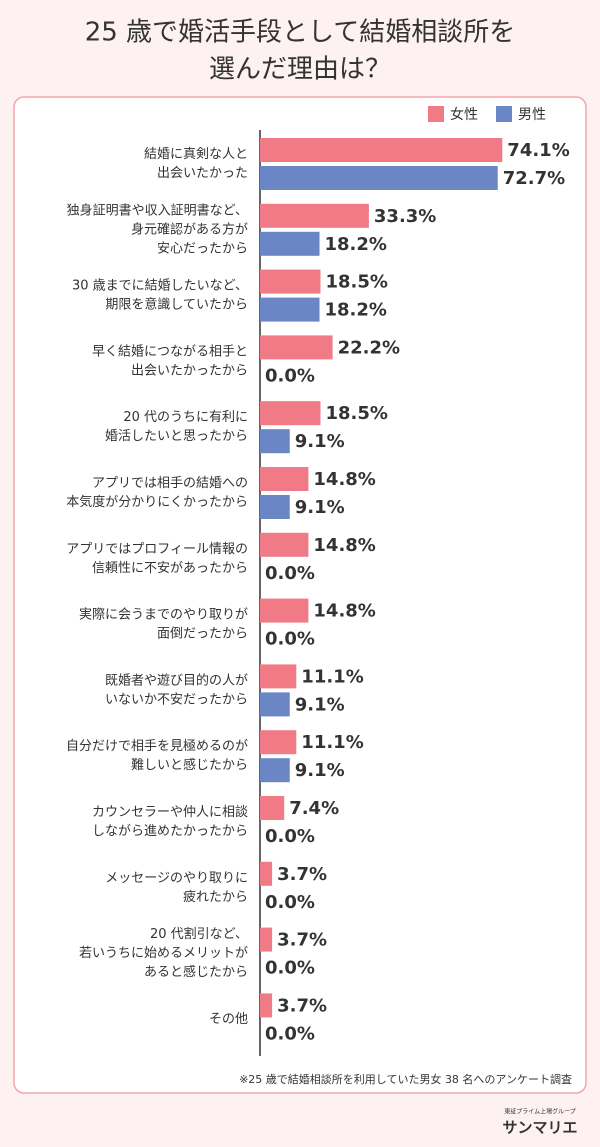  I want to click on tagline: 東証プライム上場グループ, so click(540, 1112).